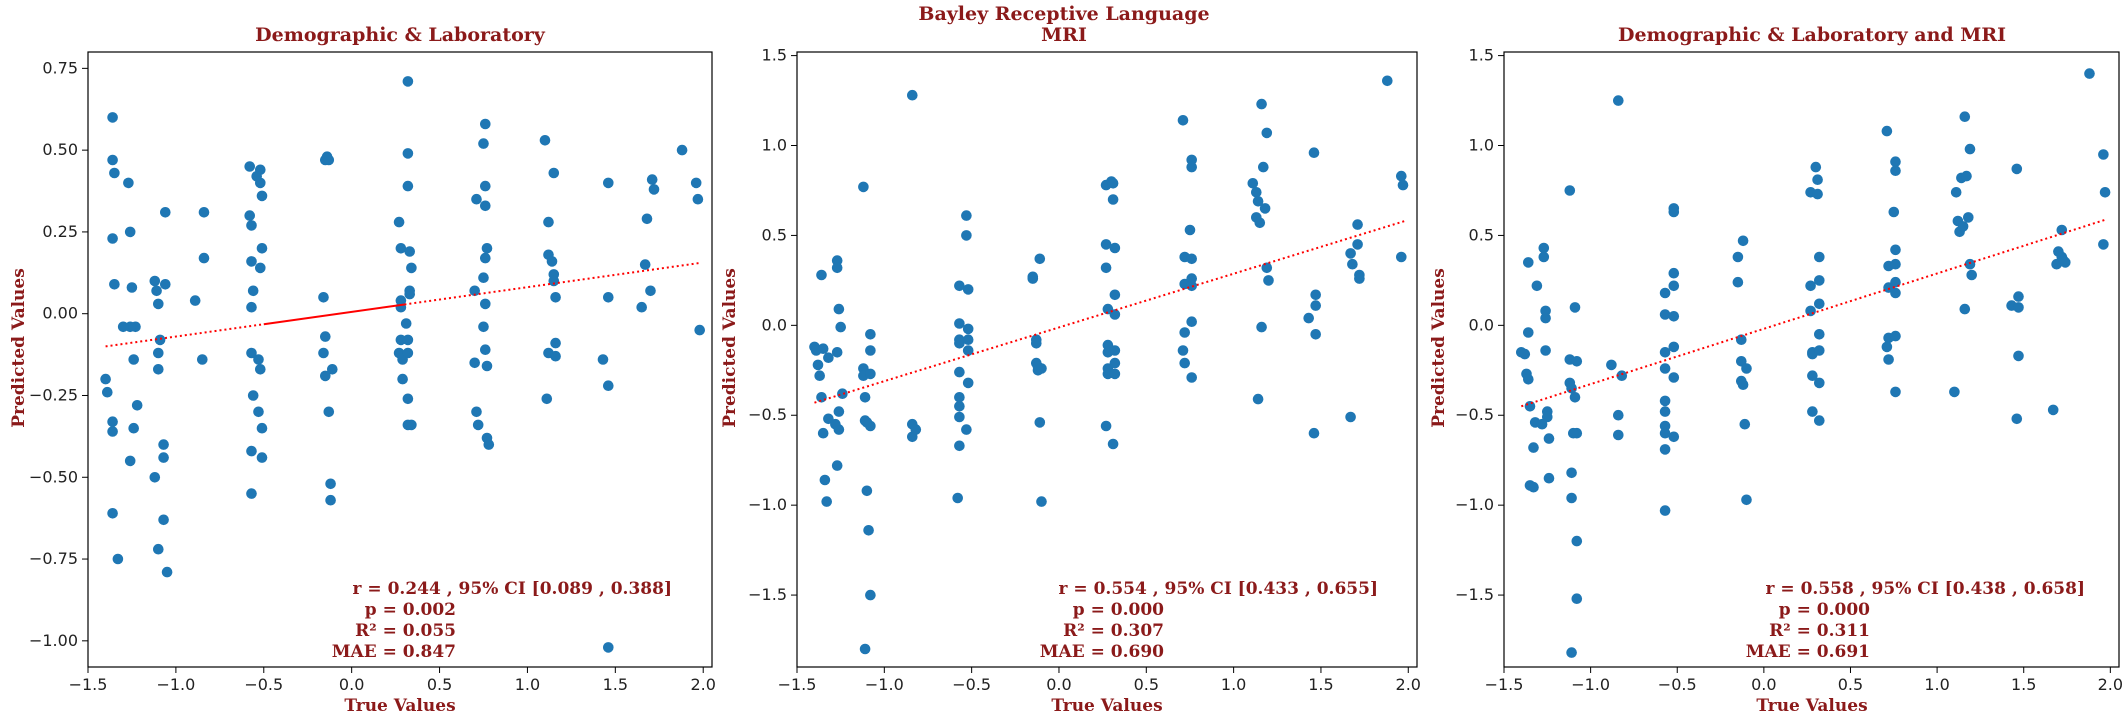 Image resolution: width=2128 pixels, height=720 pixels. I want to click on y-tick-label: −0.5, so click(1474, 414).